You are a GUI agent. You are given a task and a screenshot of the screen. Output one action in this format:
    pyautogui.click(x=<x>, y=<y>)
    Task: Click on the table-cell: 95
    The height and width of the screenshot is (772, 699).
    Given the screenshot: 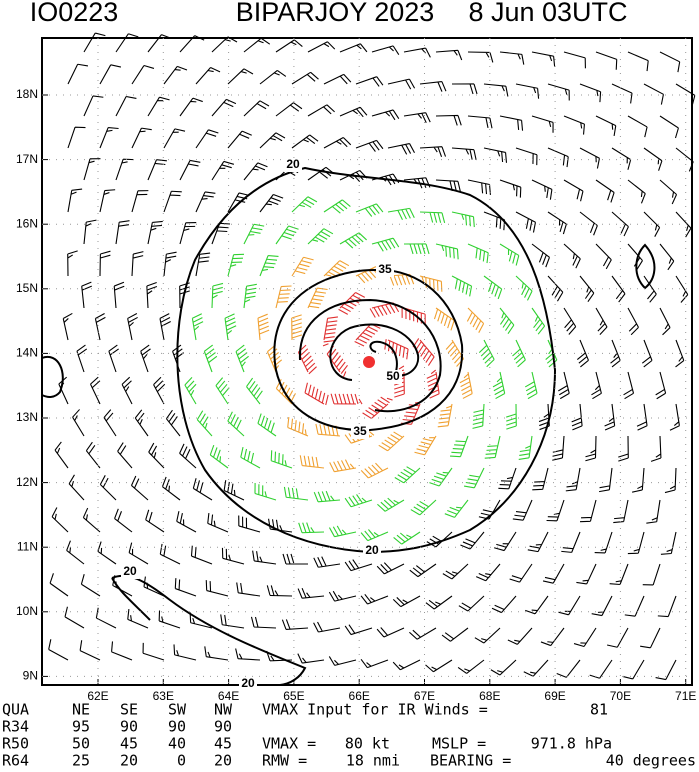 What is the action you would take?
    pyautogui.click(x=81, y=727)
    